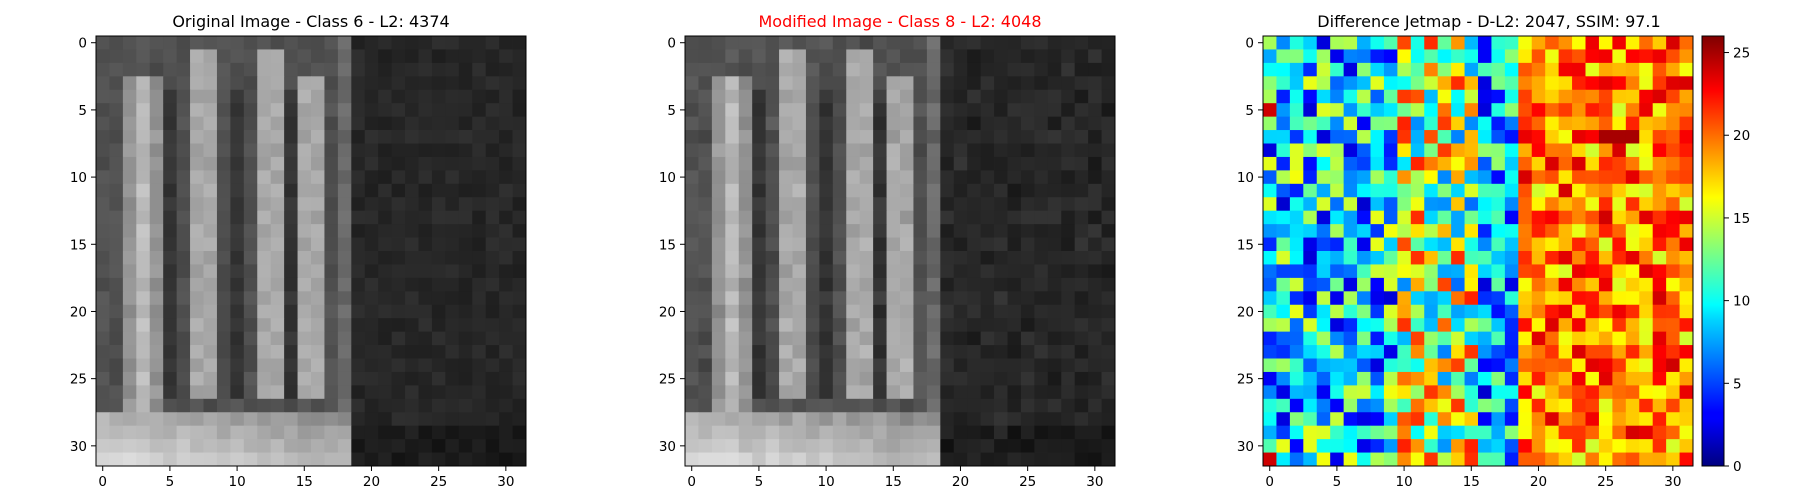  Describe the element at coordinates (1269, 482) in the screenshot. I see `x-tick-label: 0` at that location.